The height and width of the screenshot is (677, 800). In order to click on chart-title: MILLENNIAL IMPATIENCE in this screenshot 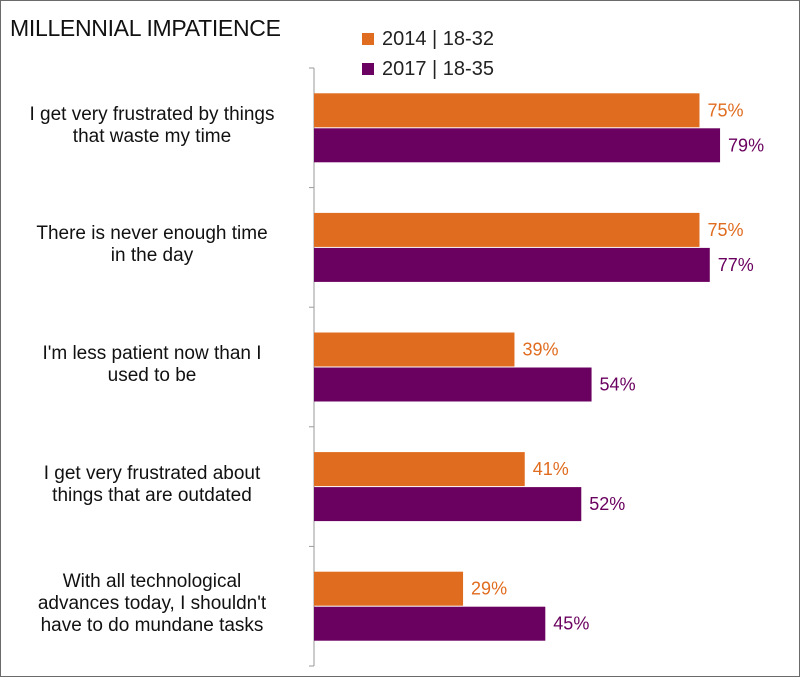, I will do `click(145, 28)`.